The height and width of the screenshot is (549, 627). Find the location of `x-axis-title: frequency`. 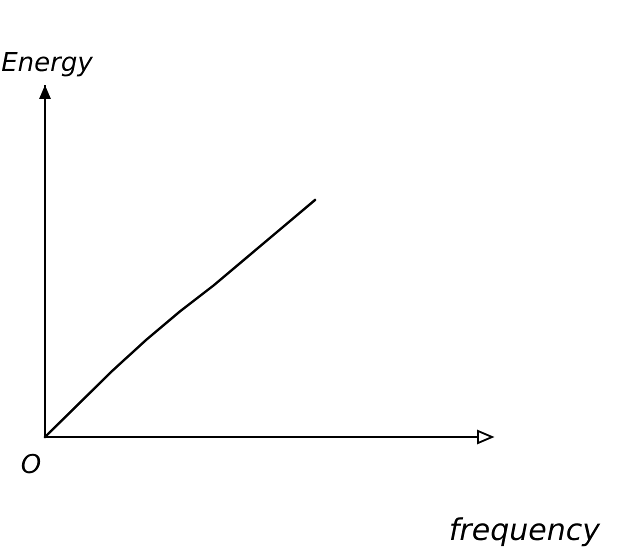

x-axis-title: frequency is located at coordinates (525, 530).